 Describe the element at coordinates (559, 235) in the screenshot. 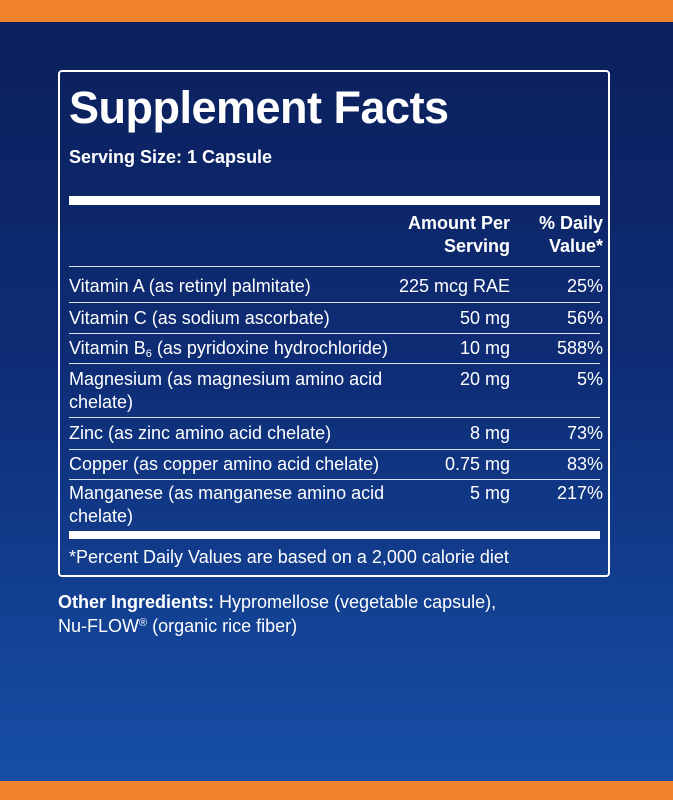

I see `header-daily-value: % Daily Value*` at that location.